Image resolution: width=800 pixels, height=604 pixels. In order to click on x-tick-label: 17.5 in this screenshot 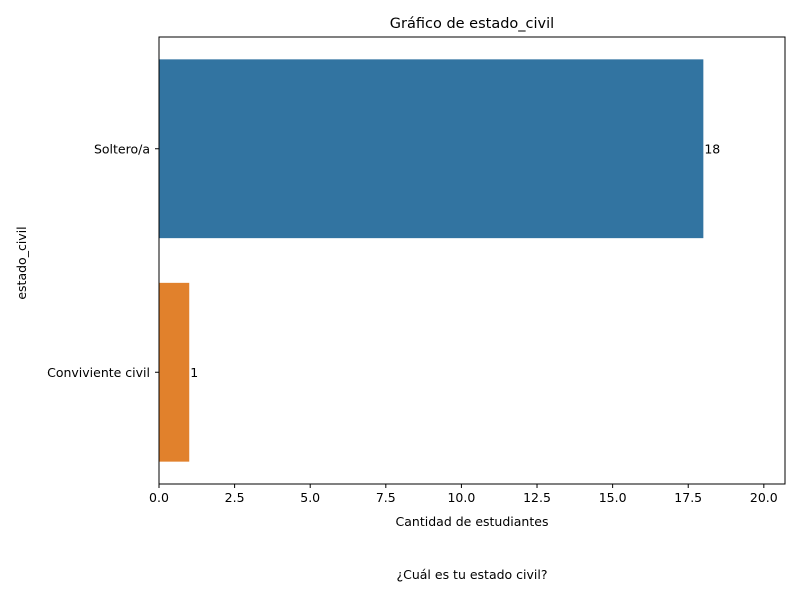, I will do `click(688, 497)`.